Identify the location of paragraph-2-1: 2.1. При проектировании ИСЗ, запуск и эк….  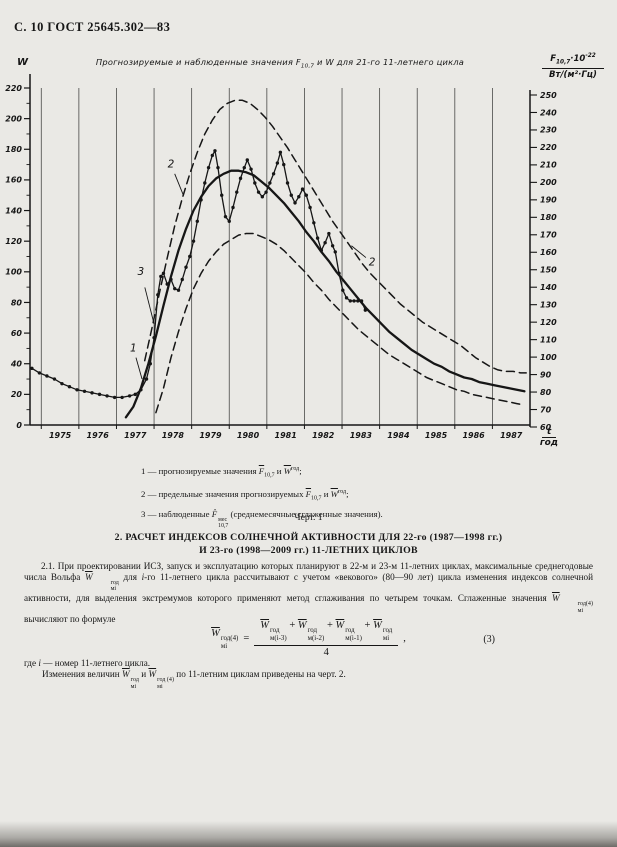
(308, 593).